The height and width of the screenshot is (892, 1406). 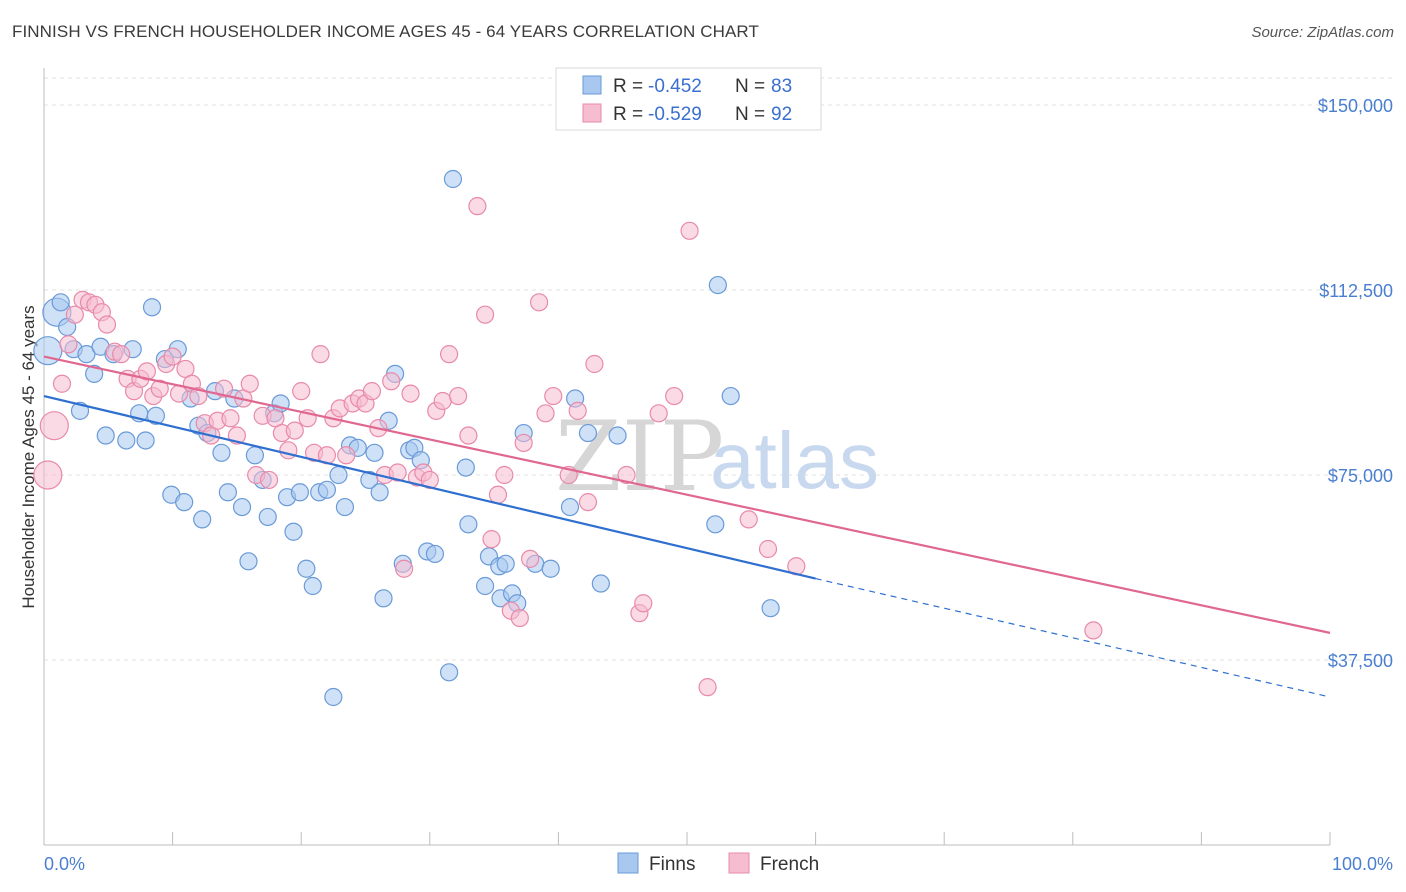 I want to click on watermark: ZIP atlas, so click(x=717, y=457).